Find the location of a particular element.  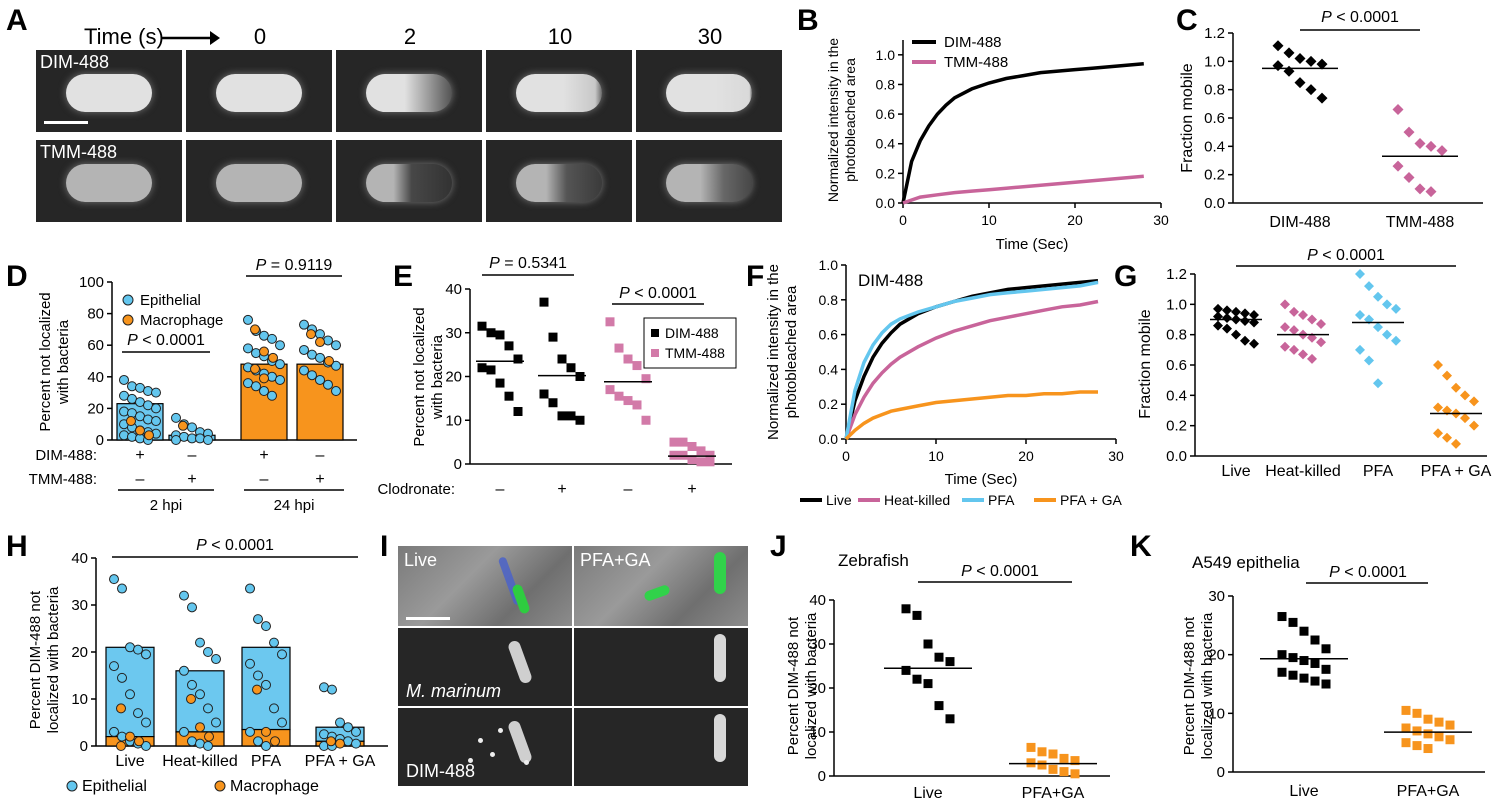

micrograph-cell: DIM-488 is located at coordinates (485, 747).